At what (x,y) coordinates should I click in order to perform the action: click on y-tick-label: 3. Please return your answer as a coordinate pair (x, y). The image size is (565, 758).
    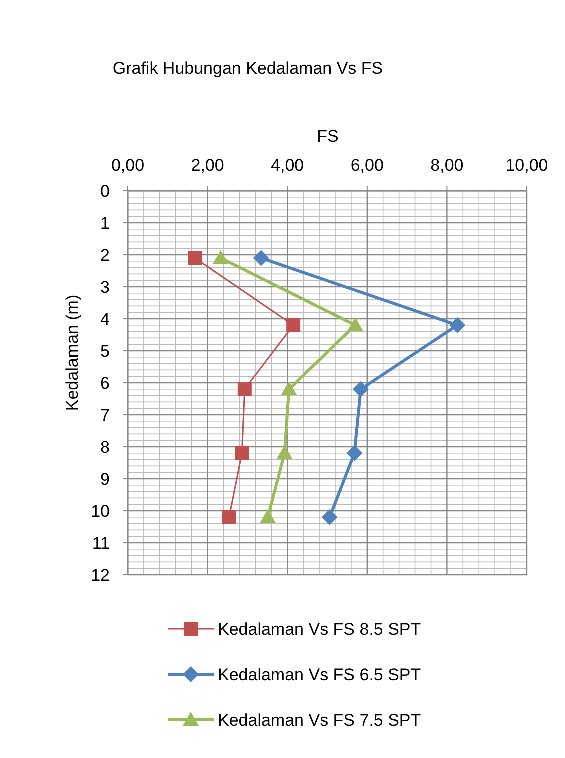
    Looking at the image, I should click on (105, 287).